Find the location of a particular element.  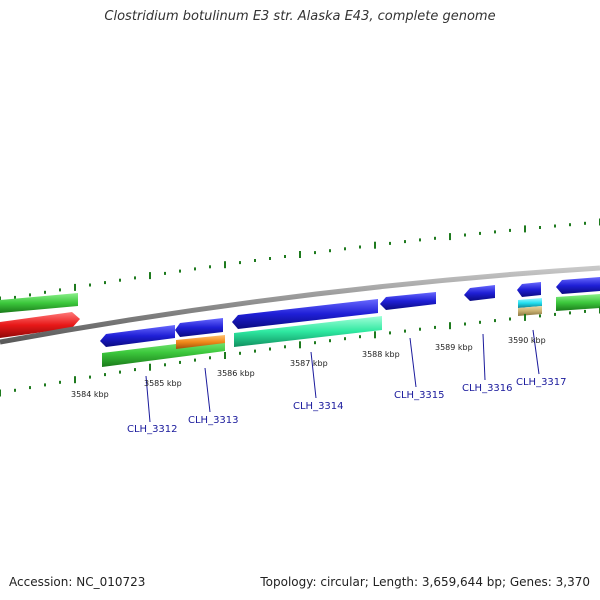

cds-right-edge-forward is located at coordinates (578, 285).